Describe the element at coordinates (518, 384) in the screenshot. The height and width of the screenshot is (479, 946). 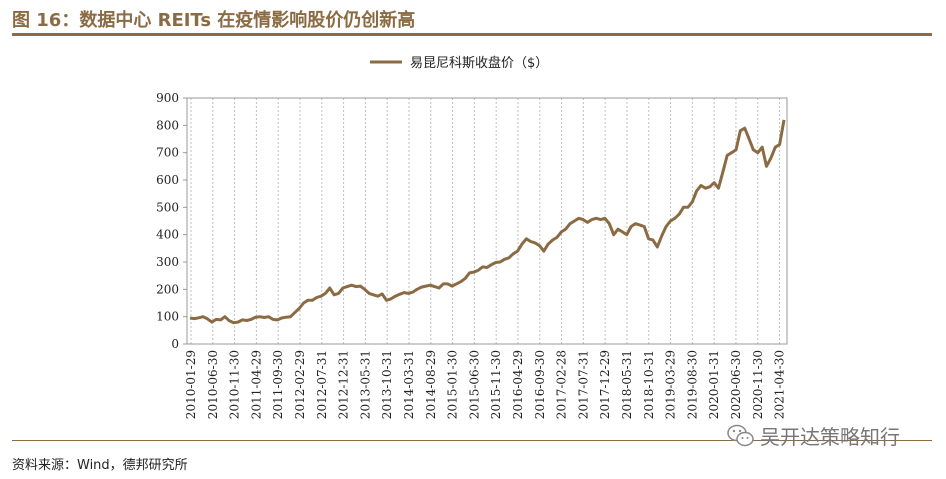
I see `x-tick-label: 2016-04-29` at that location.